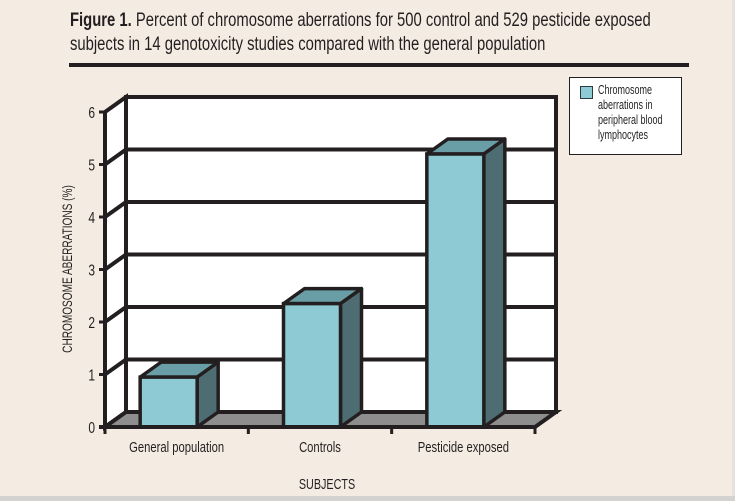 Image resolution: width=735 pixels, height=501 pixels. What do you see at coordinates (623, 135) in the screenshot?
I see `legend-line-4: lymphocytes` at bounding box center [623, 135].